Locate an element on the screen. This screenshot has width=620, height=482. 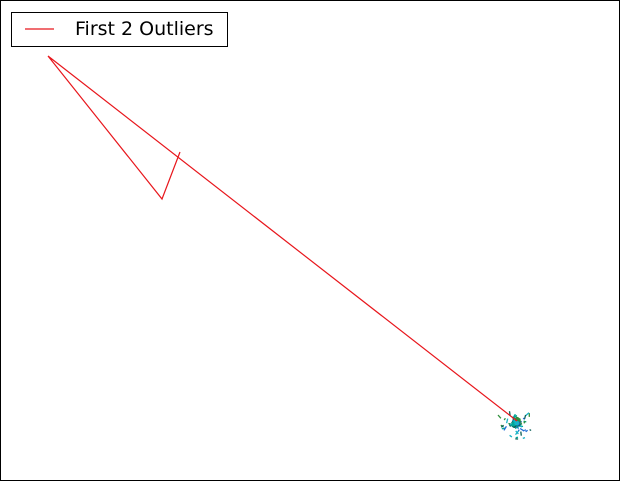
cluster-layer is located at coordinates (514, 425).